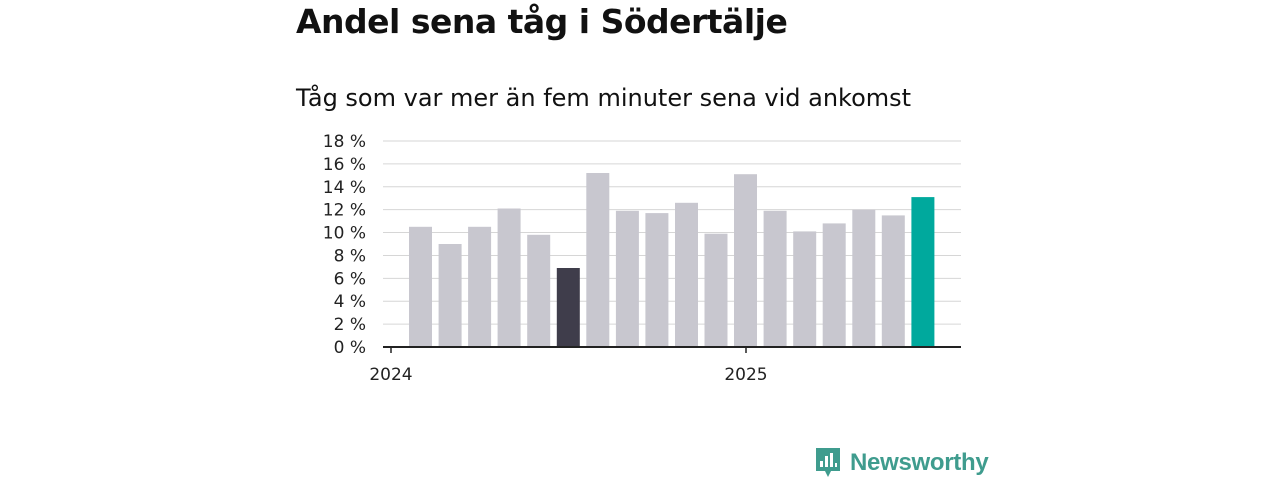 Image resolution: width=1280 pixels, height=480 pixels. Describe the element at coordinates (828, 462) in the screenshot. I see `newsworthy-logo-icon` at that location.